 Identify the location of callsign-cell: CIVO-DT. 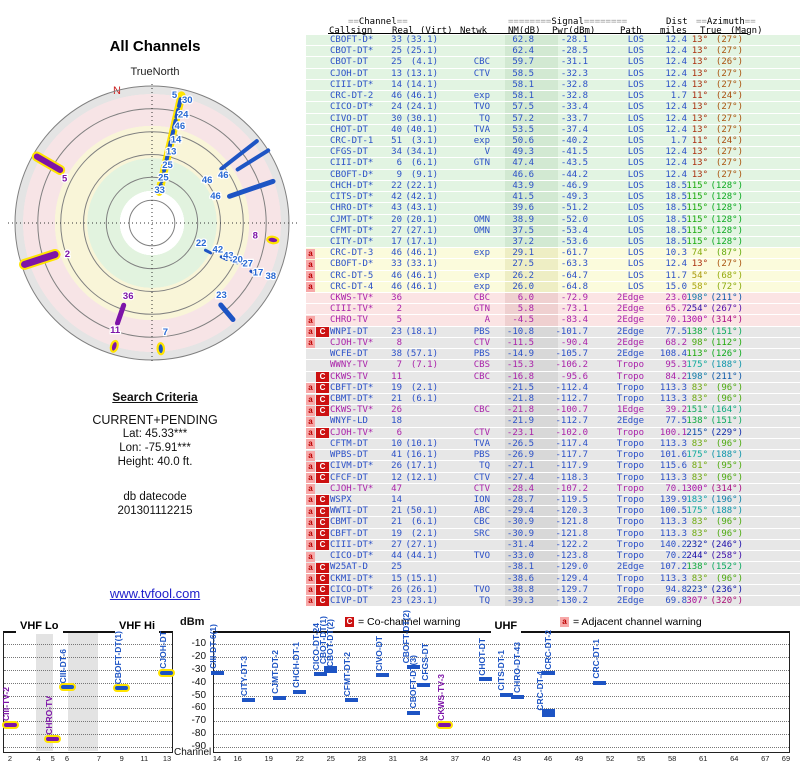
(349, 118).